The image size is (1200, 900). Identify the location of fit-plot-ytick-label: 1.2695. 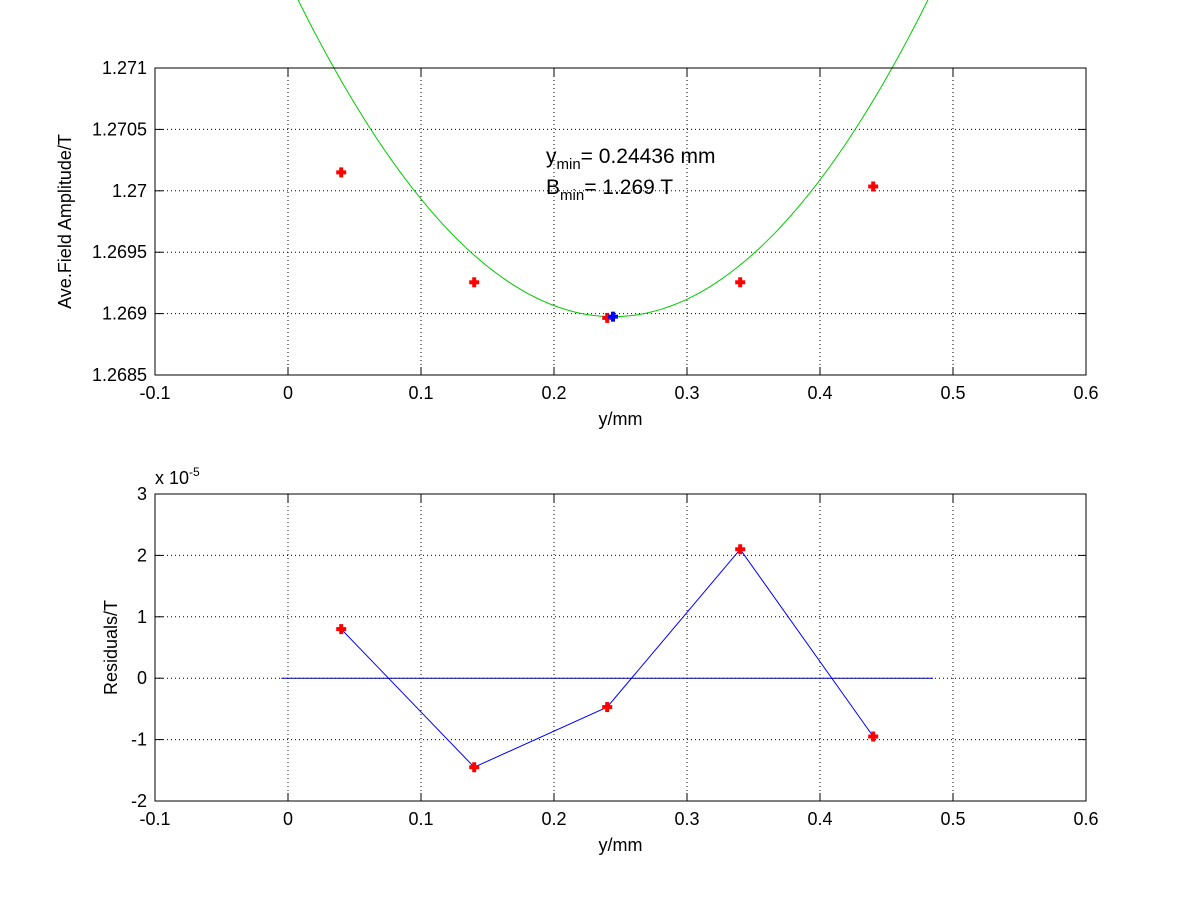
(119, 252).